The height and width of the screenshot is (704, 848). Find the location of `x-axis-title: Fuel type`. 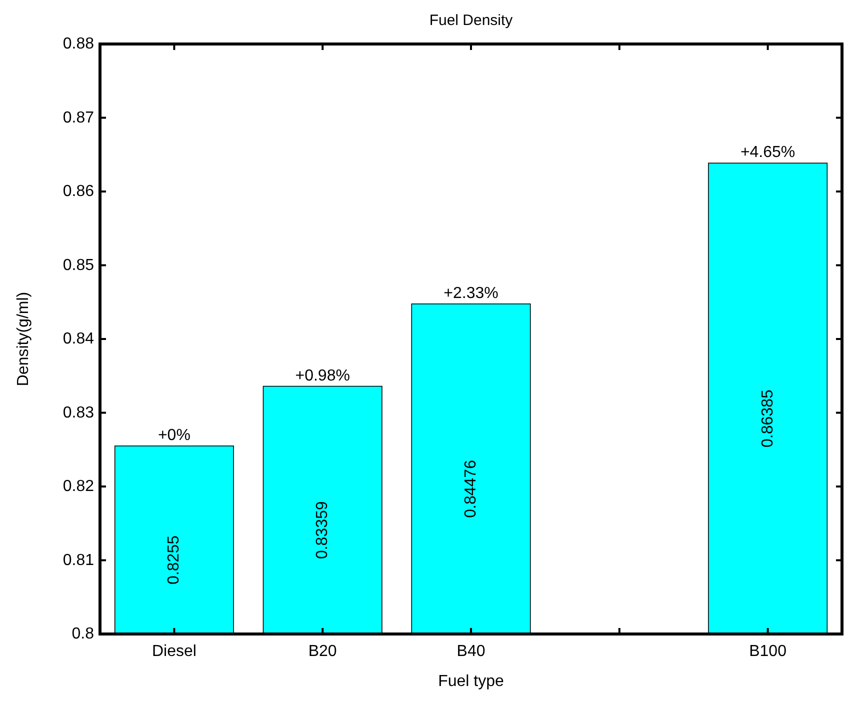

x-axis-title: Fuel type is located at coordinates (471, 681).